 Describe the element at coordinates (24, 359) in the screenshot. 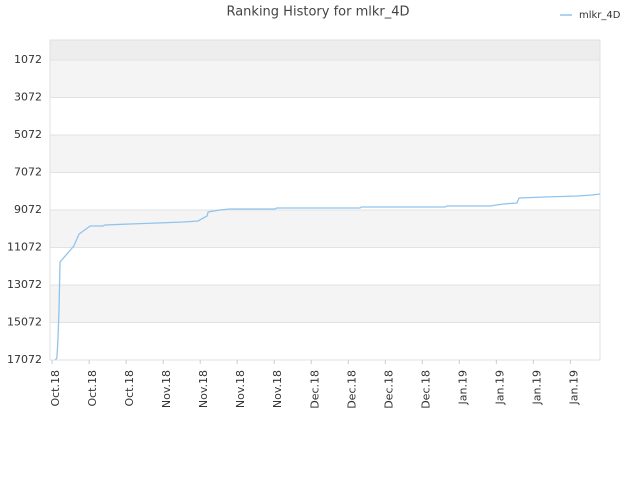

I see `y-tick-label: 17072` at that location.